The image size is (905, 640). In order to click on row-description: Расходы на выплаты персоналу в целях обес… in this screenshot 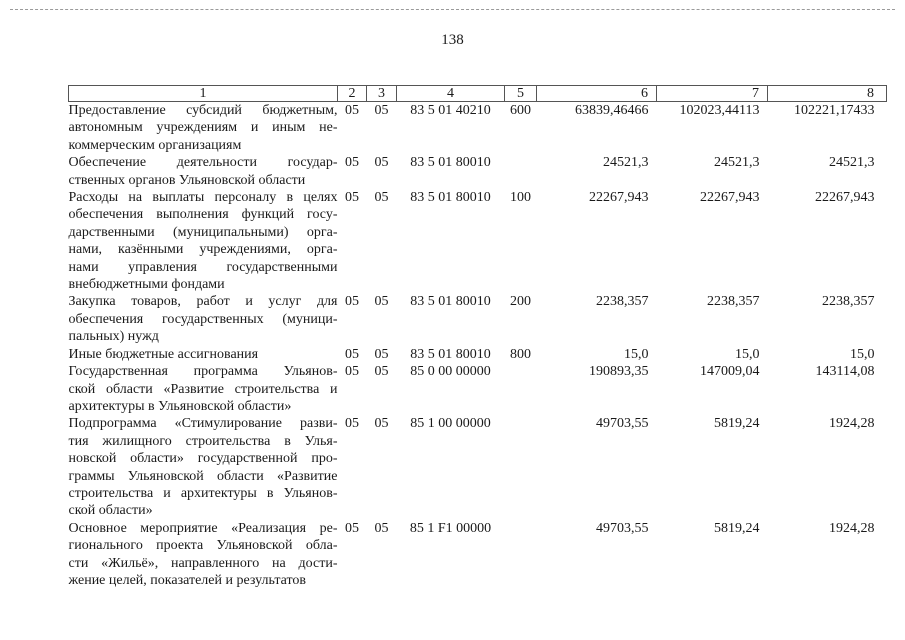, I will do `click(203, 241)`.